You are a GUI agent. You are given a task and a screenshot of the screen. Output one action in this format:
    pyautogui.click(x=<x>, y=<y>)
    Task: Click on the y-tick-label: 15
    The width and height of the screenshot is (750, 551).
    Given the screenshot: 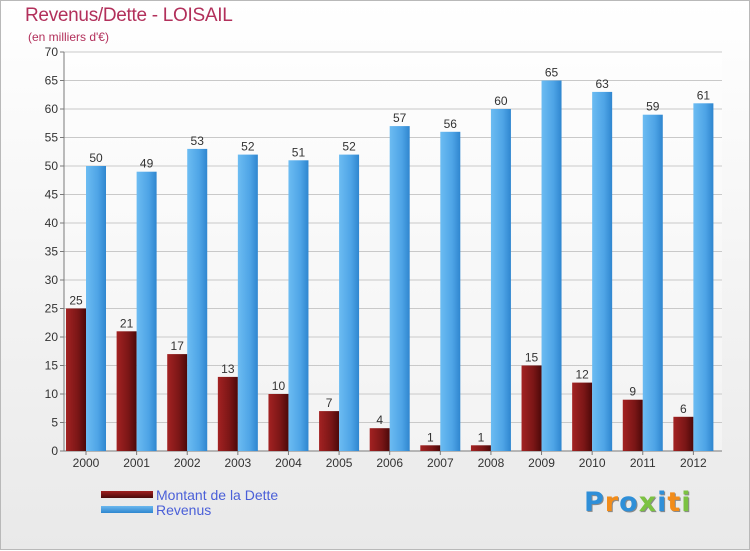 What is the action you would take?
    pyautogui.click(x=52, y=366)
    